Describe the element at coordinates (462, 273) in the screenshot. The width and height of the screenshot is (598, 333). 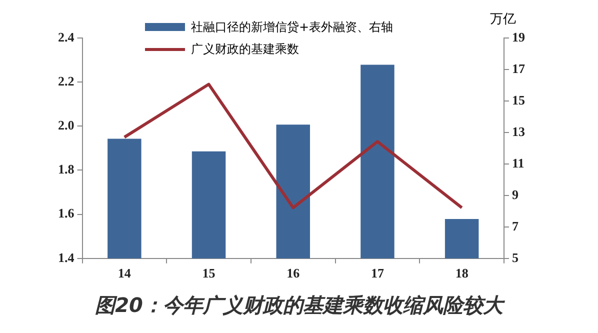
I see `x-tick-label: 18` at that location.